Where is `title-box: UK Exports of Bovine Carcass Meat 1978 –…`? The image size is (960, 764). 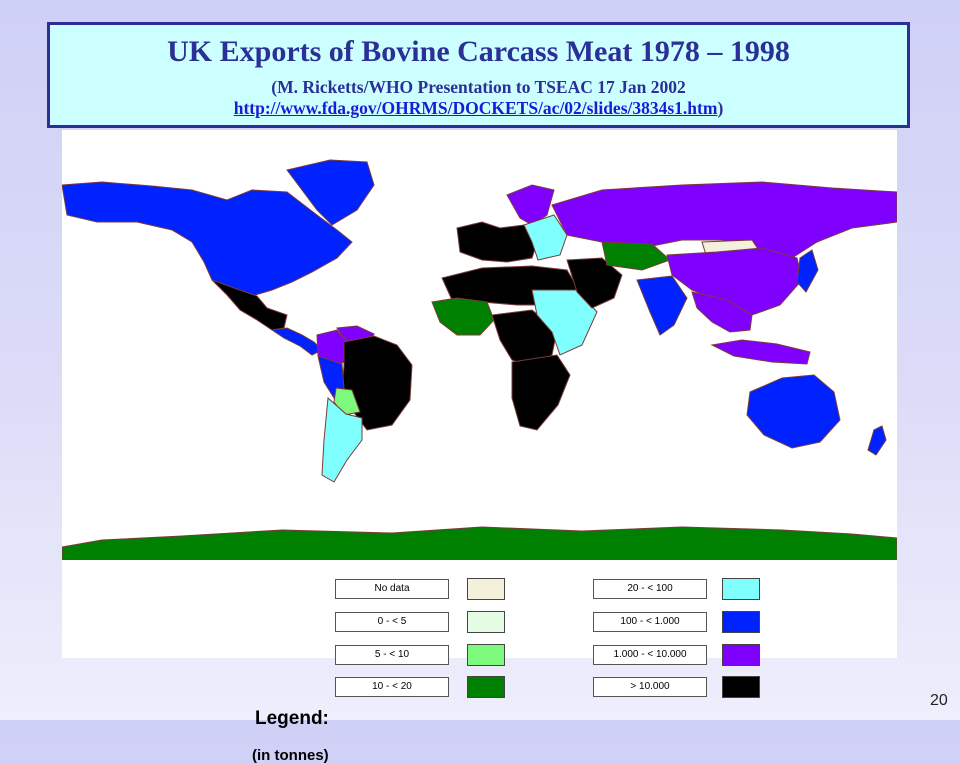 title-box: UK Exports of Bovine Carcass Meat 1978 –… is located at coordinates (478, 75).